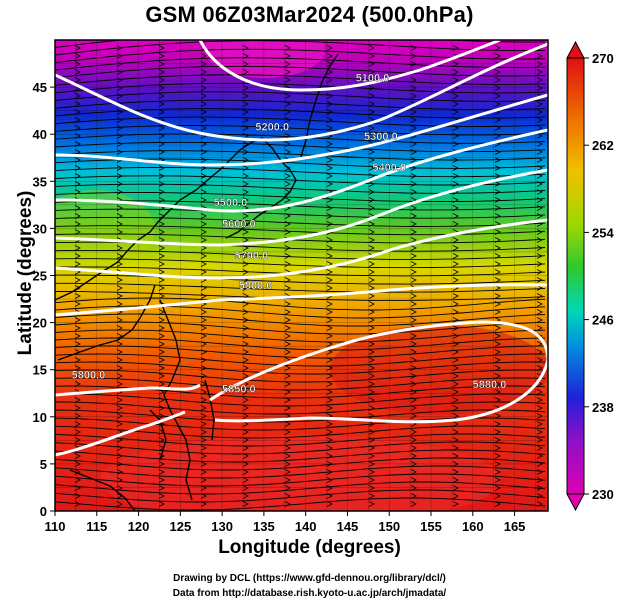 This screenshot has height=605, width=619. I want to click on colorbar-tick-label: 246, so click(603, 320).